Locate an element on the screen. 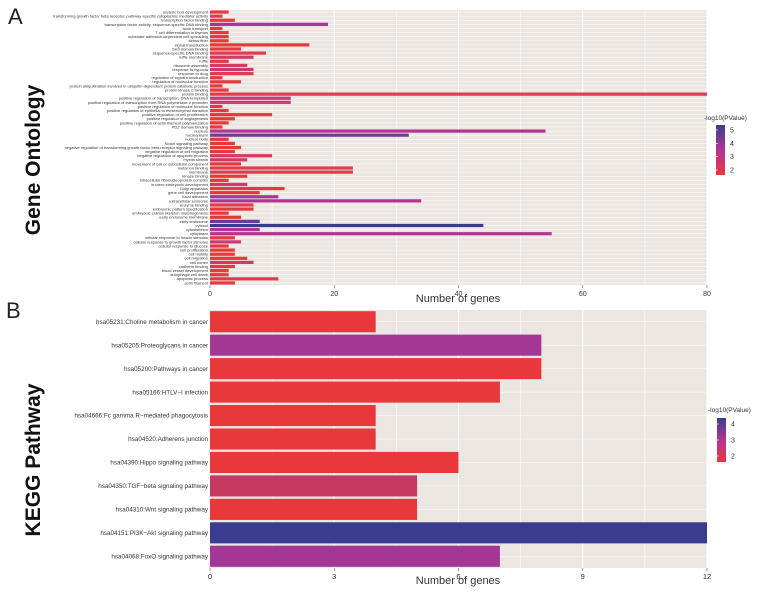  legend-tick-label: 2 is located at coordinates (732, 171).